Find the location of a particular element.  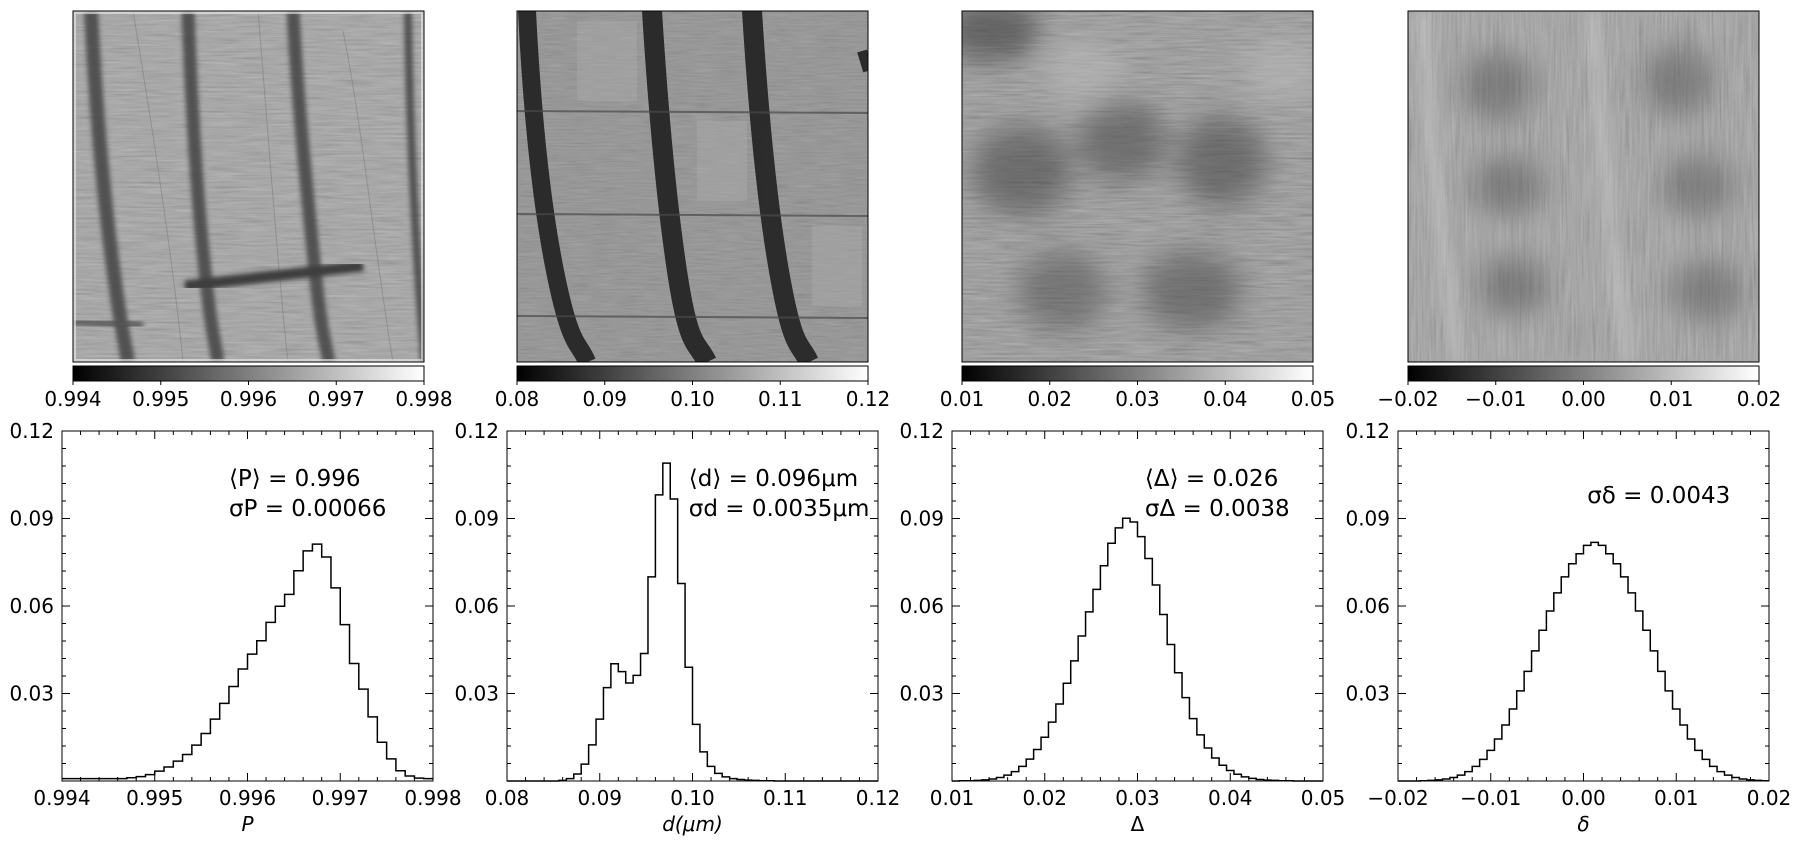

colorbar: 0.08 0.09 0.10 0.11 0.12 is located at coordinates (693, 388).